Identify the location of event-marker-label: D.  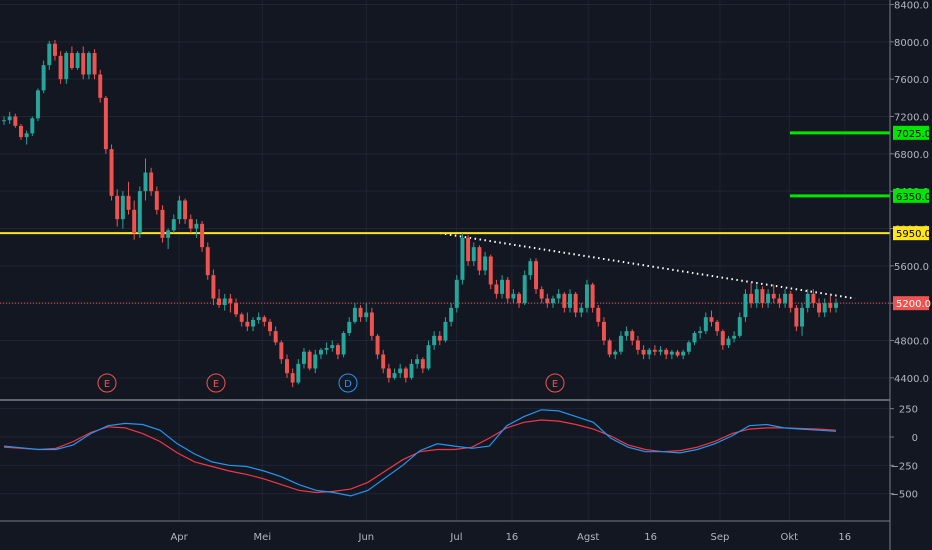
(348, 384).